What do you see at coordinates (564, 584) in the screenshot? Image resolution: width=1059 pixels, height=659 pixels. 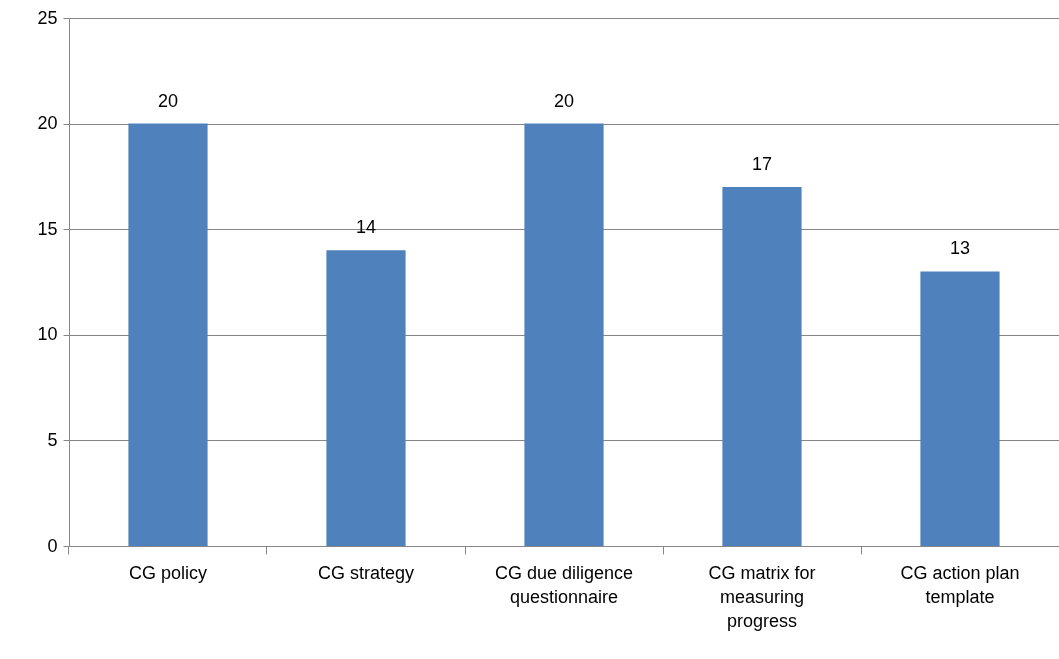 I see `x-tick-label: CG due diligence questionnaire` at bounding box center [564, 584].